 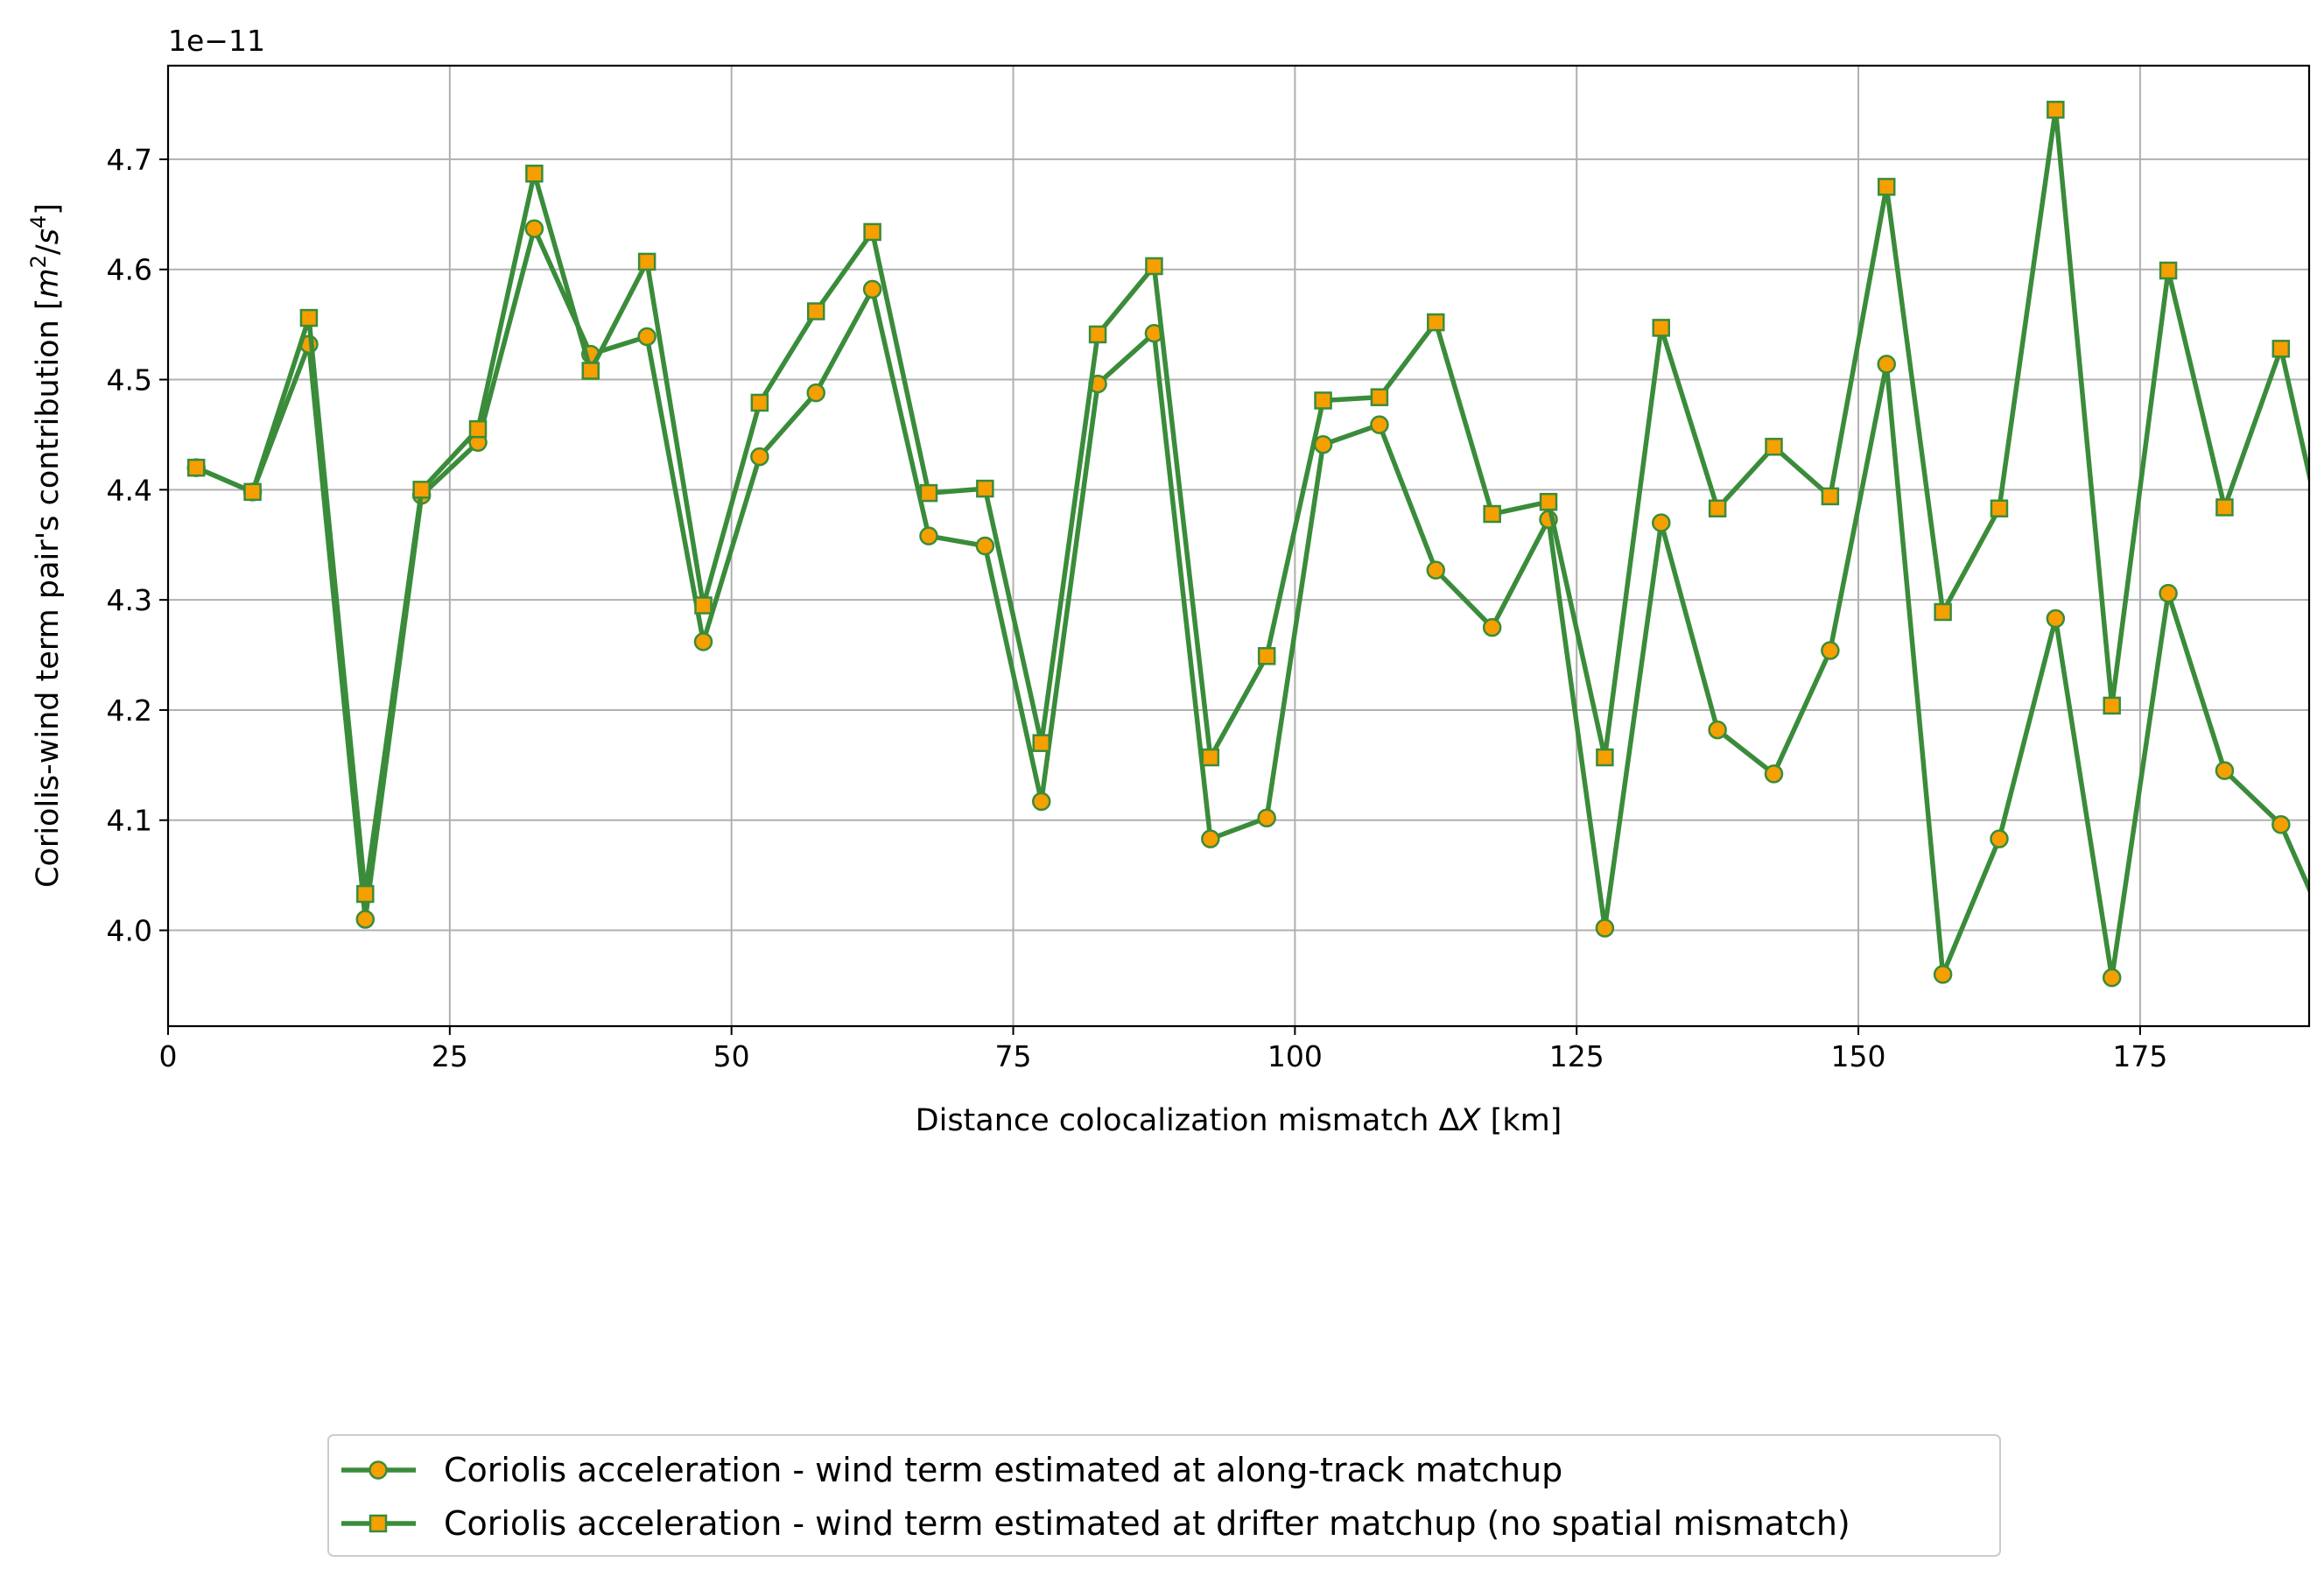 I want to click on x-axis-label: Distance colocalization mismatch ΔX [km], so click(x=1239, y=1120).